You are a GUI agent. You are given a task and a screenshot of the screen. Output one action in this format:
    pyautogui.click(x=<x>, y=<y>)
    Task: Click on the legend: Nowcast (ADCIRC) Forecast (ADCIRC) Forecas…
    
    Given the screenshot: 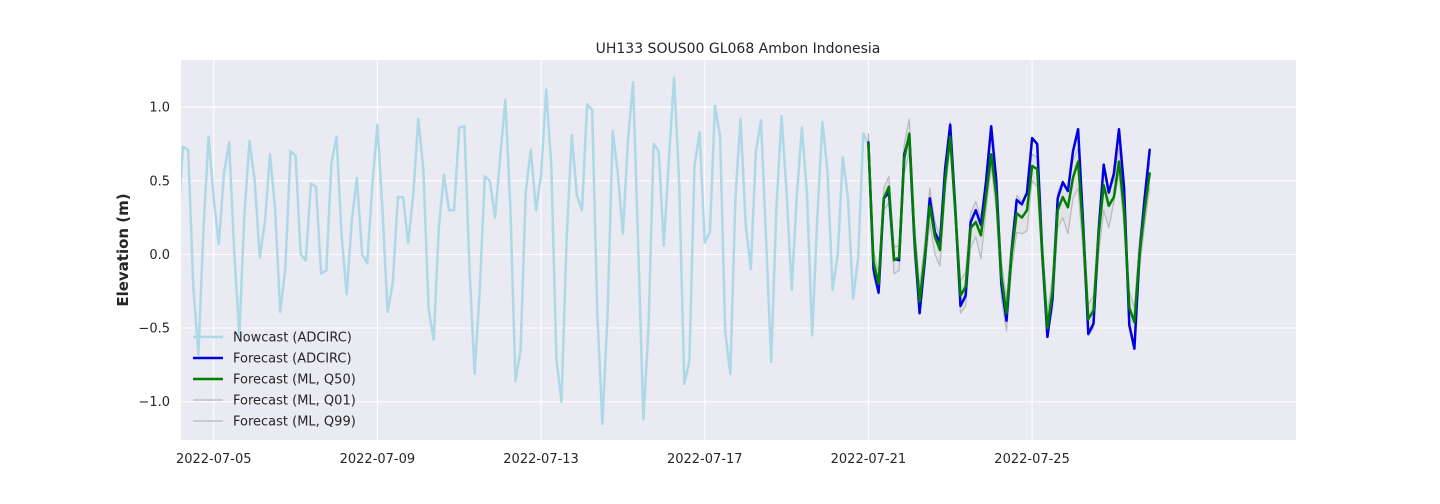 What is the action you would take?
    pyautogui.click(x=274, y=380)
    